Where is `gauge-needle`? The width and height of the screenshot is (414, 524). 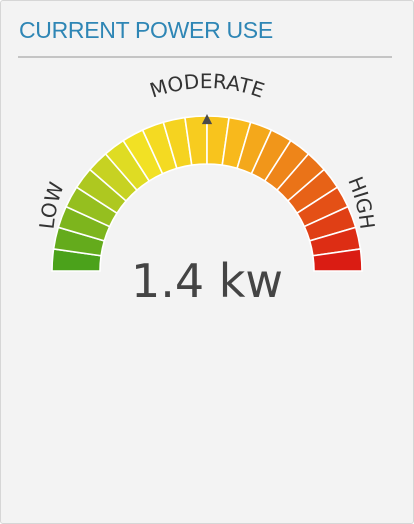
gauge-needle is located at coordinates (207, 119).